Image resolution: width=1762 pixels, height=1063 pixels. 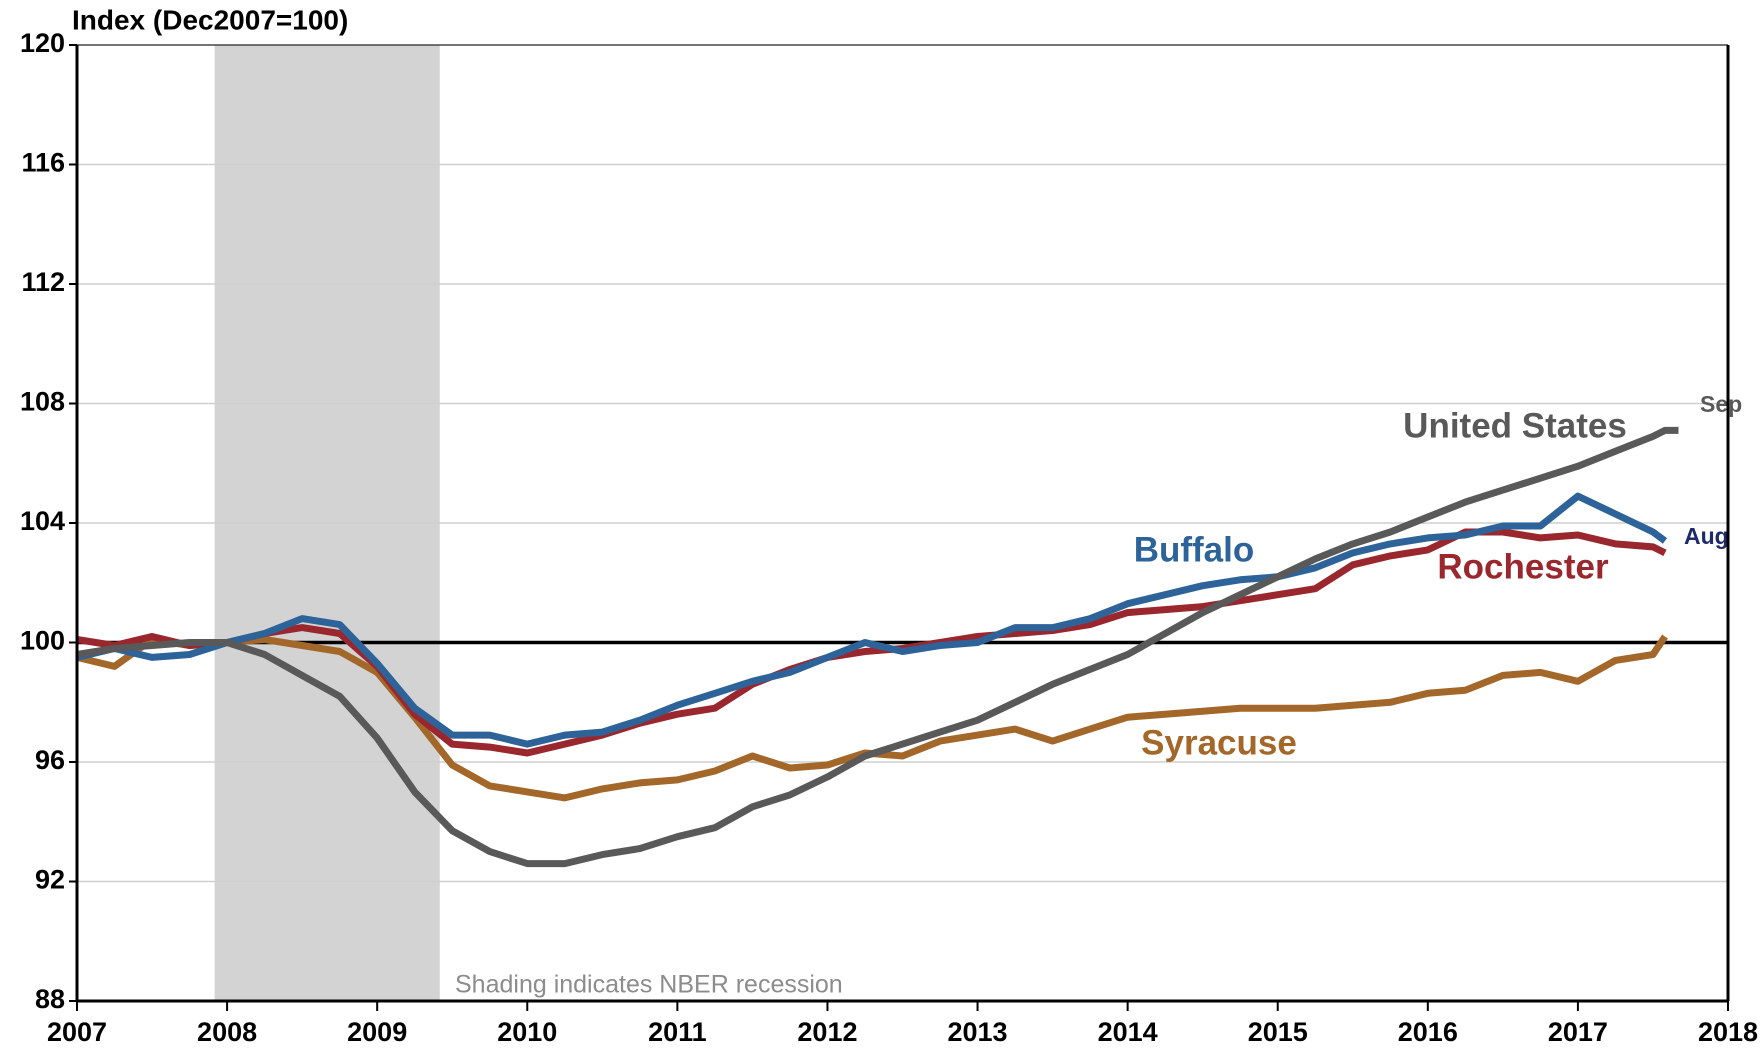 What do you see at coordinates (1523, 566) in the screenshot?
I see `series-label: Rochester` at bounding box center [1523, 566].